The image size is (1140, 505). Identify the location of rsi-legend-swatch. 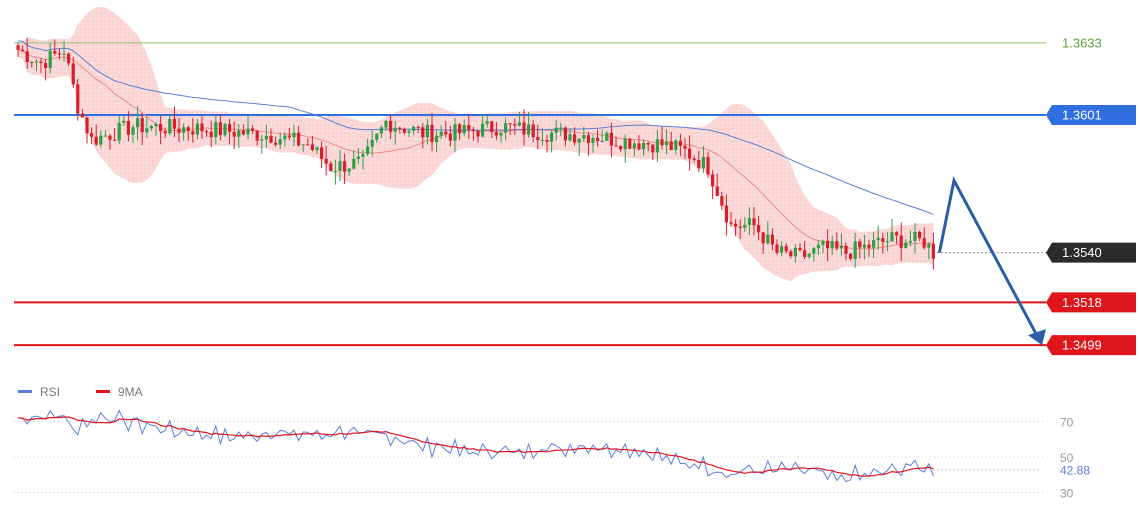
(25, 391).